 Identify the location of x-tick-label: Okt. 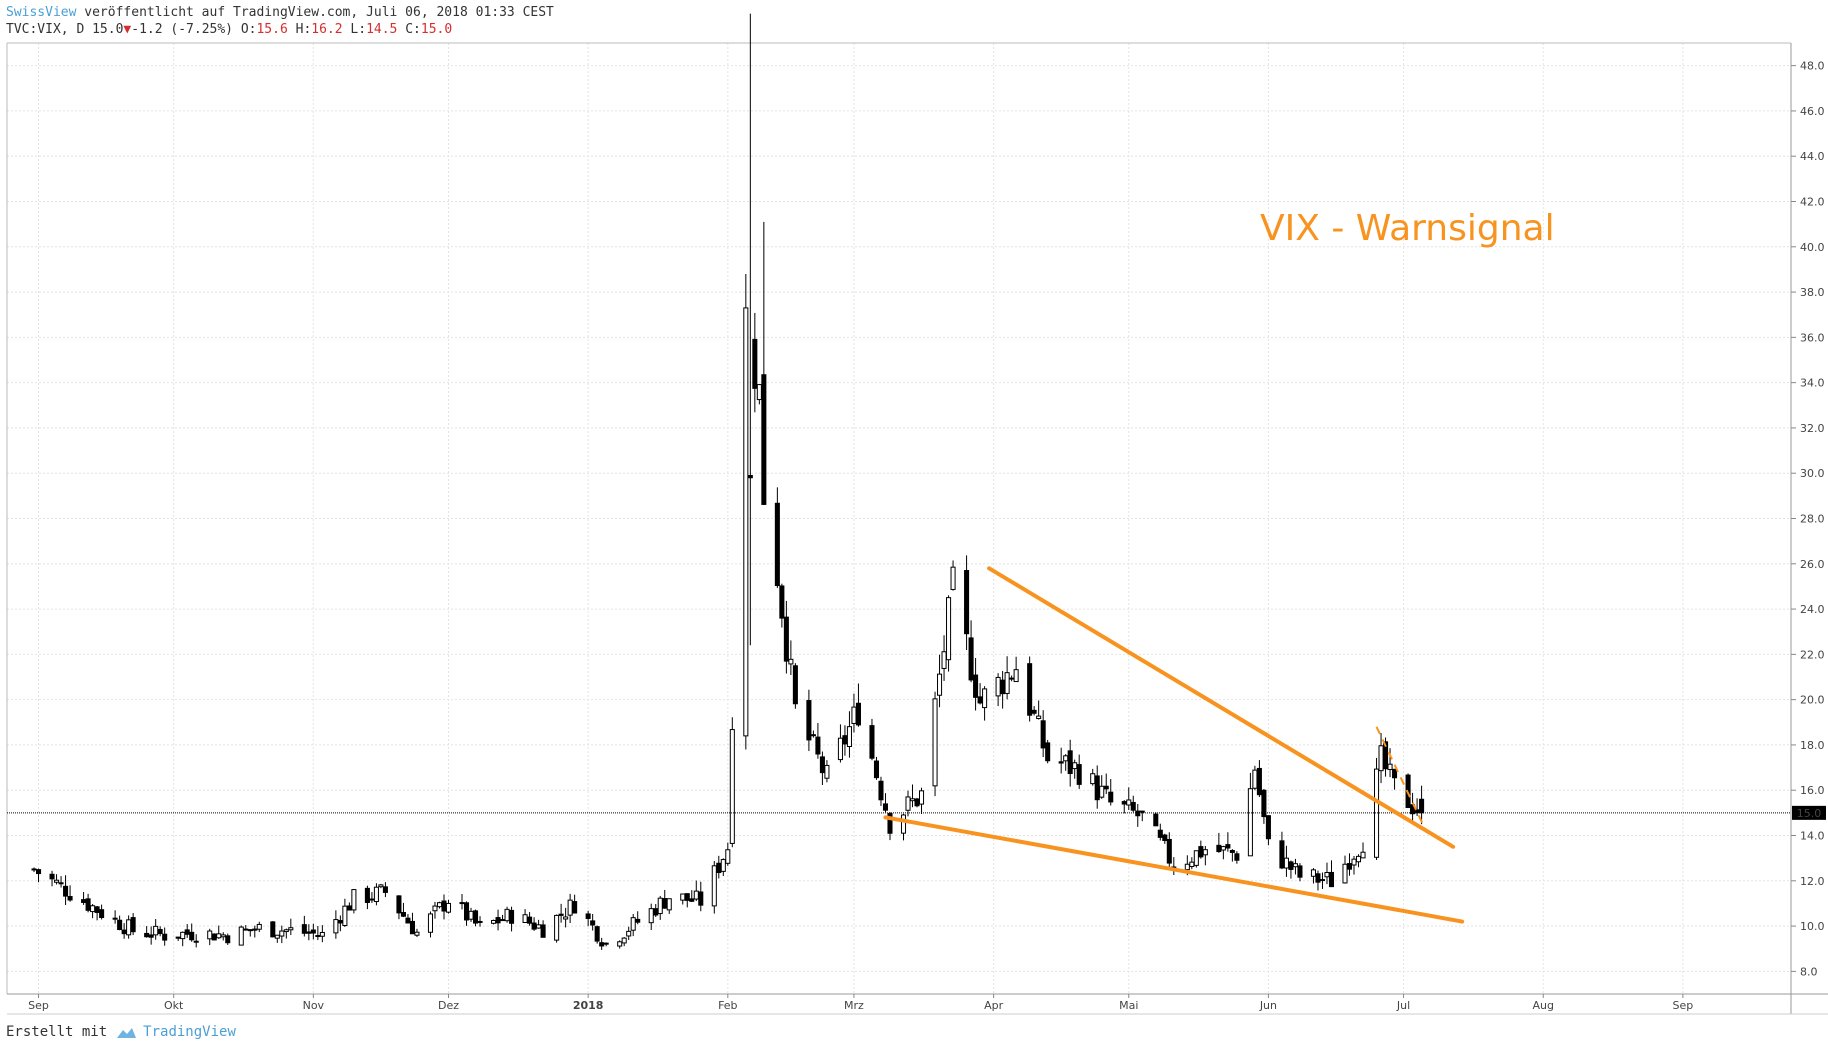
(174, 1005).